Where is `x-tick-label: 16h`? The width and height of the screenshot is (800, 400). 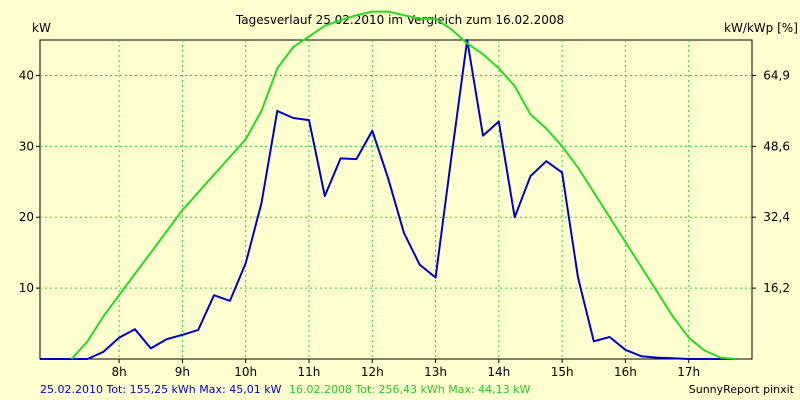
x-tick-label: 16h is located at coordinates (625, 372).